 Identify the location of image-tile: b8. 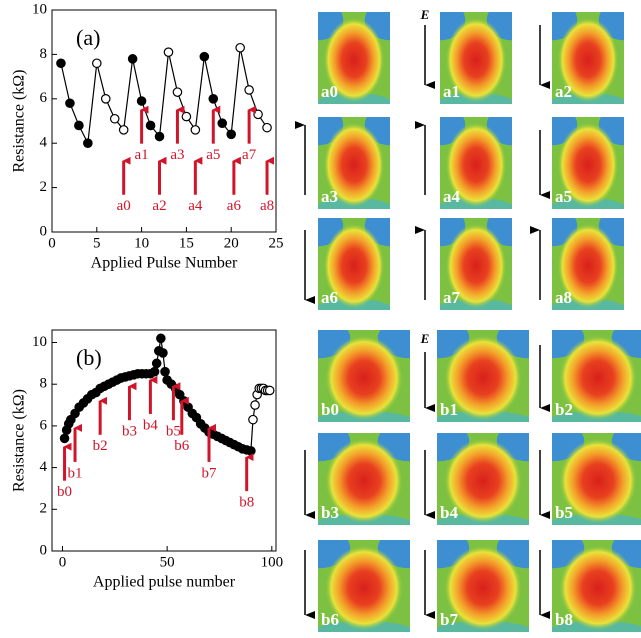
(596, 586).